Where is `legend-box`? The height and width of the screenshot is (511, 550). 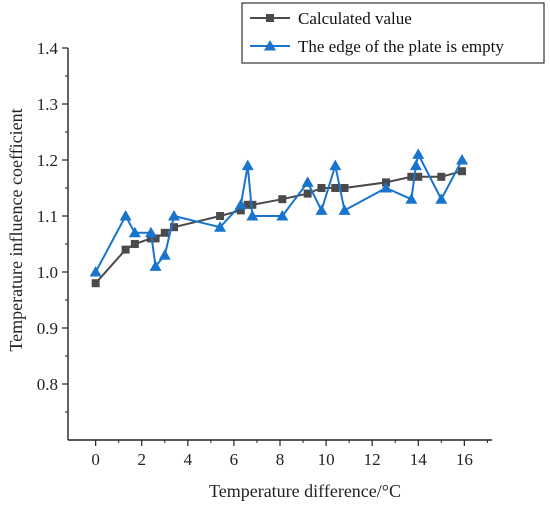
legend-box is located at coordinates (393, 33).